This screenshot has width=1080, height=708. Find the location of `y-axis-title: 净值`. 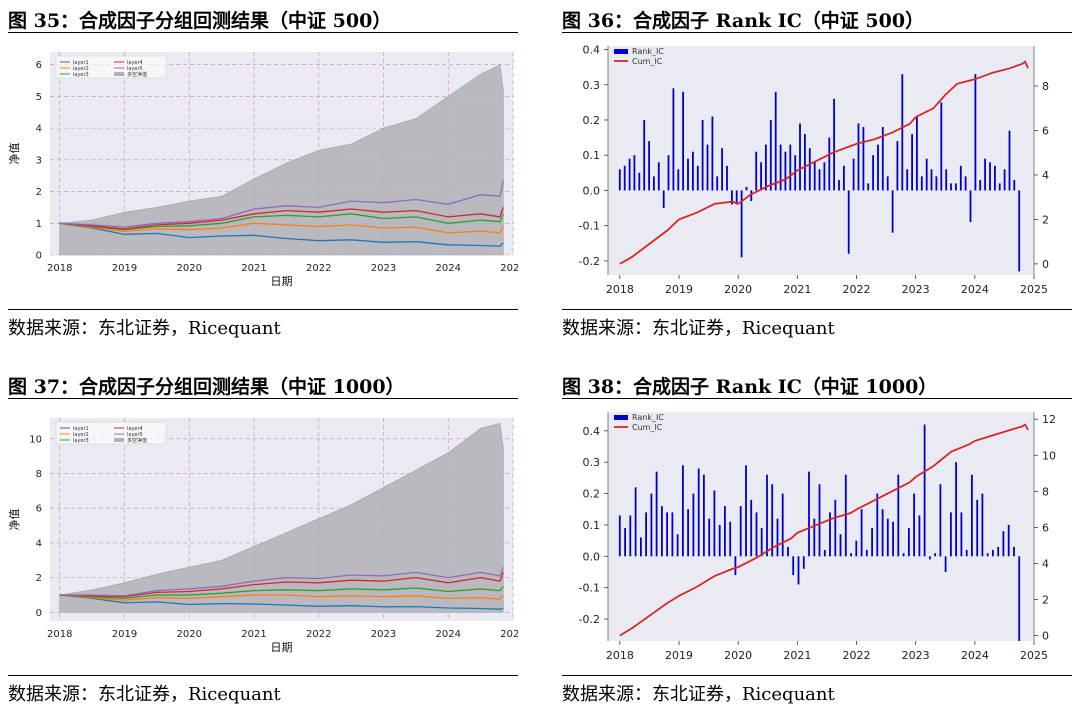

y-axis-title: 净值 is located at coordinates (14, 154).